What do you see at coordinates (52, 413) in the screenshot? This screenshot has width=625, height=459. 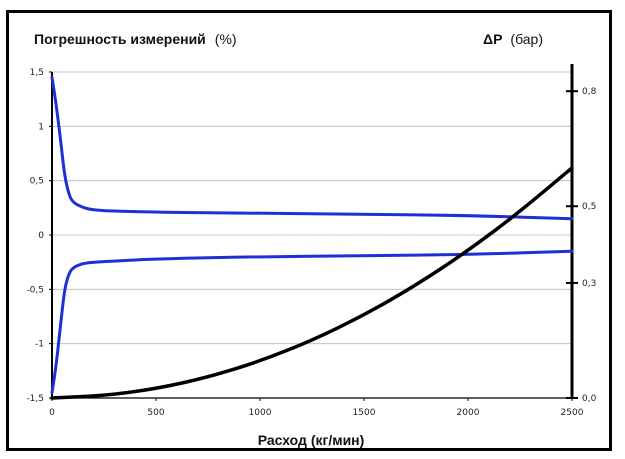 I see `x-tick-label-0: 0` at bounding box center [52, 413].